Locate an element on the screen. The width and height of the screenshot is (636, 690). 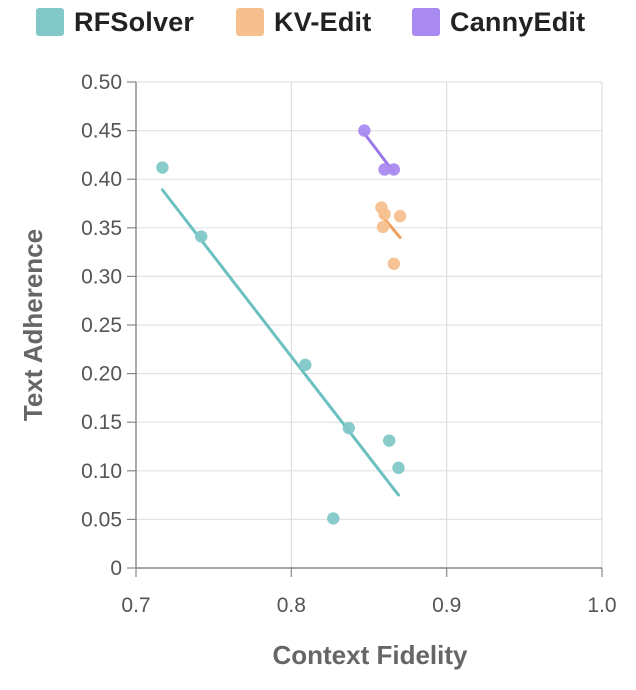
legend-item-kv-edit: KV-Edit is located at coordinates (303, 22).